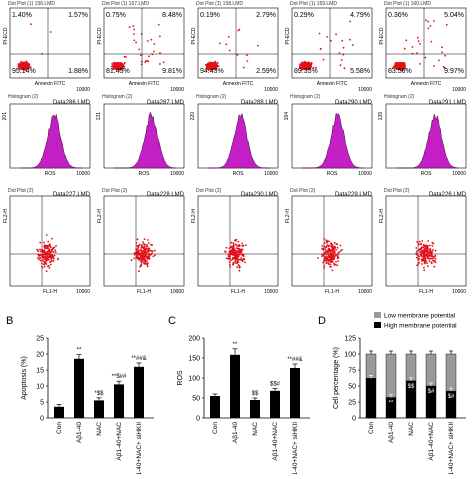  Describe the element at coordinates (119, 441) in the screenshot. I see `category-label: Aβ1-40+NAC` at that location.